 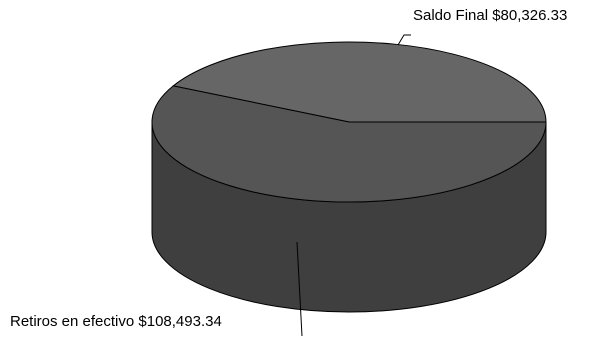 What do you see at coordinates (359, 82) in the screenshot?
I see `pie-slice-saldo-final` at bounding box center [359, 82].